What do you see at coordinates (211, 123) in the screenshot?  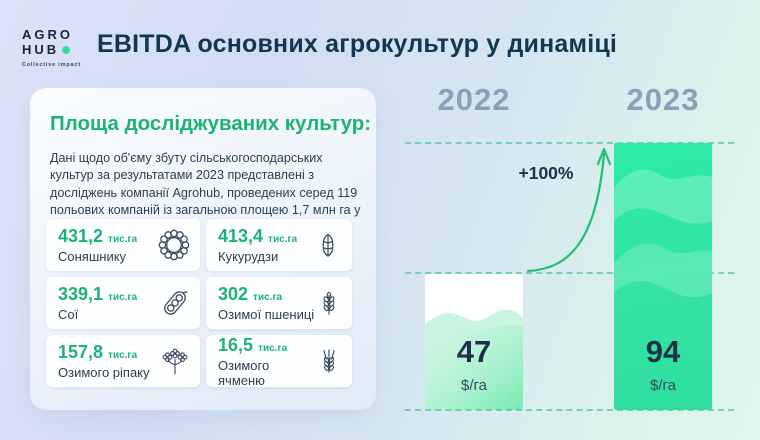 I see `panel-heading: Площа досліджуваних культур:` at bounding box center [211, 123].